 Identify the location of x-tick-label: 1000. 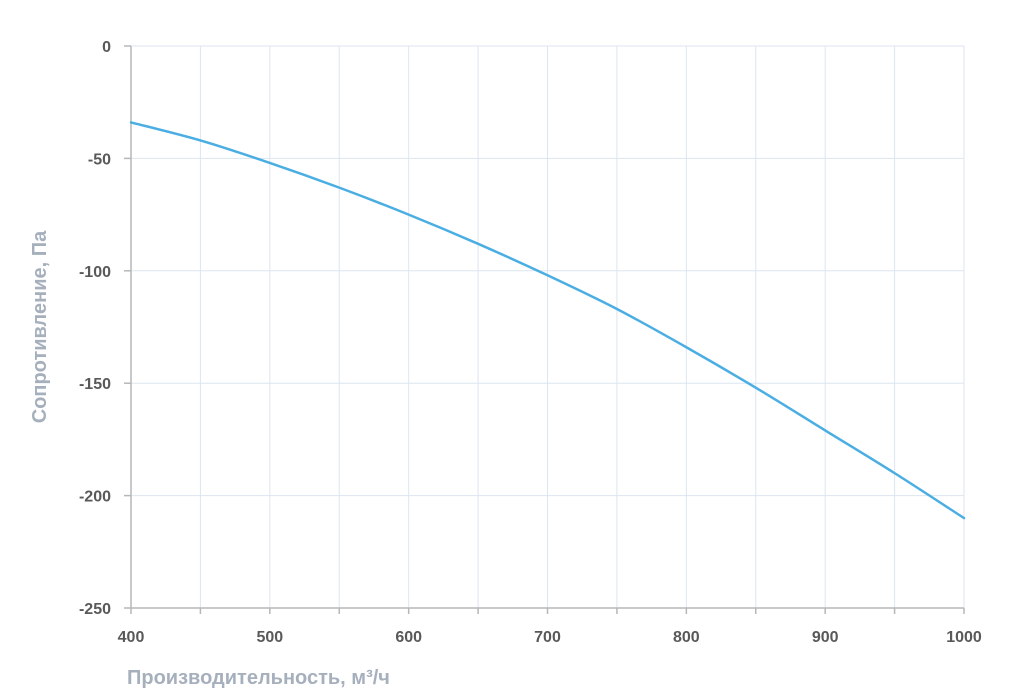
(964, 637).